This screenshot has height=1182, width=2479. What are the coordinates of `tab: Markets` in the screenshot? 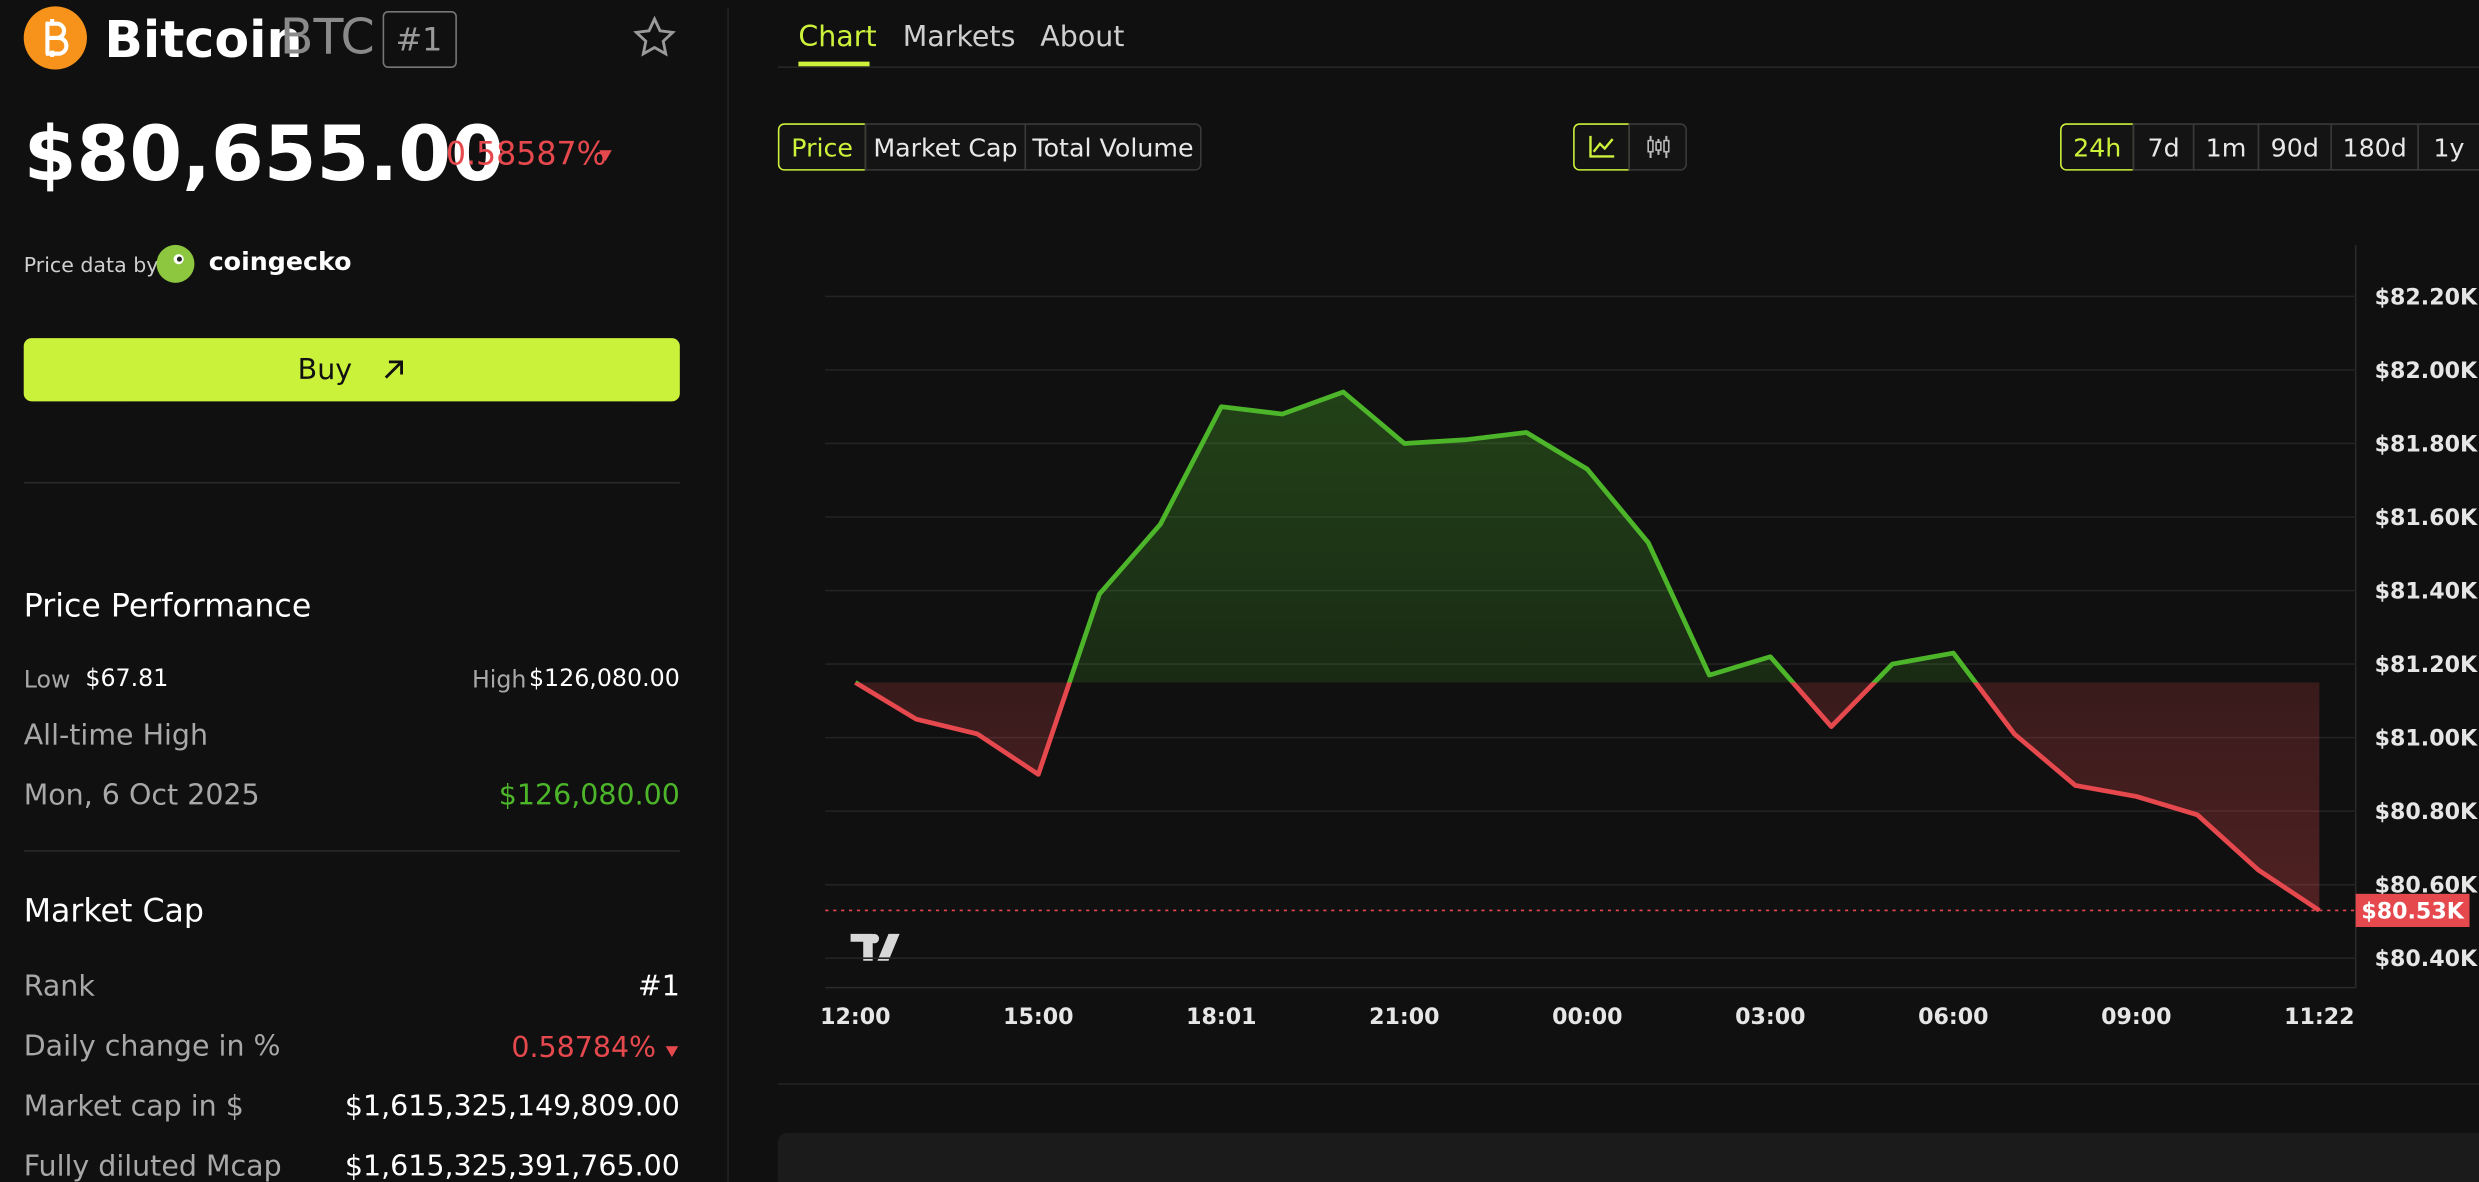 It's located at (959, 37).